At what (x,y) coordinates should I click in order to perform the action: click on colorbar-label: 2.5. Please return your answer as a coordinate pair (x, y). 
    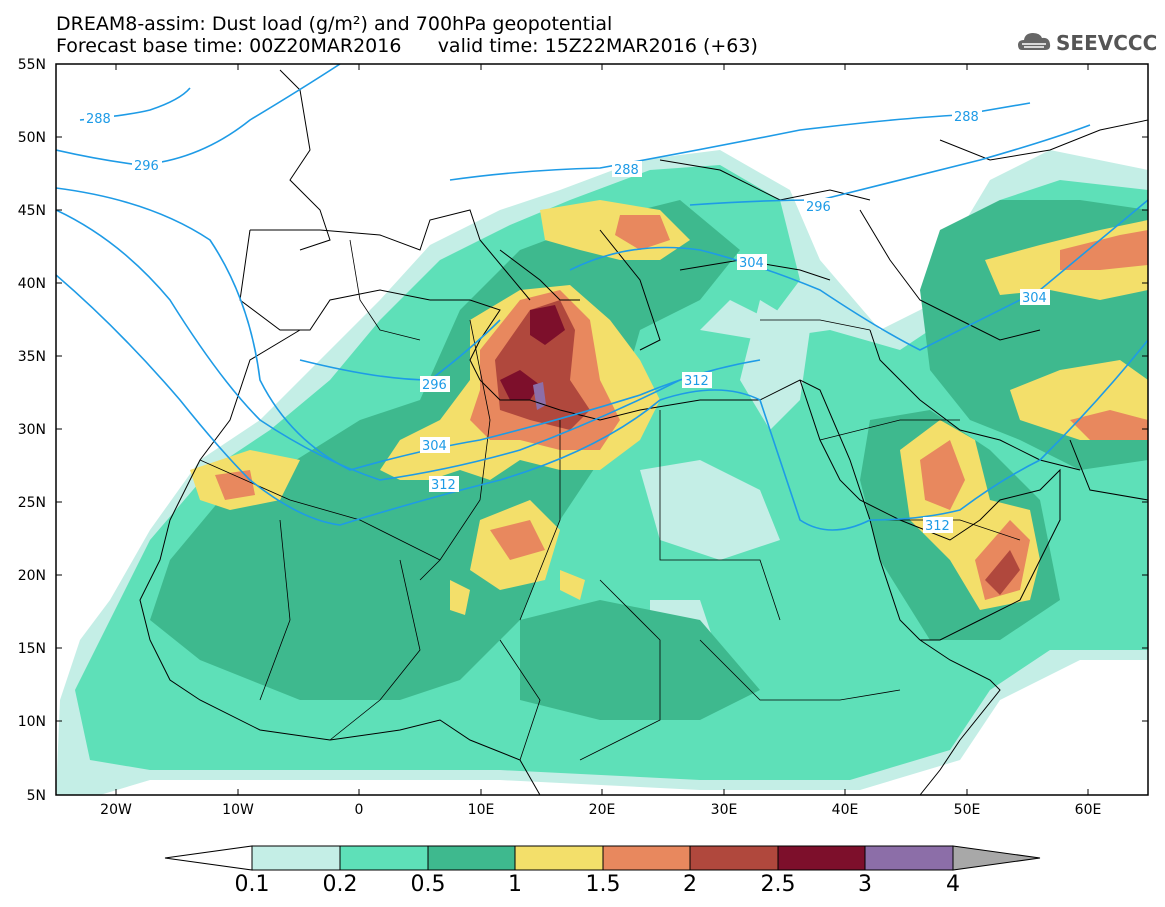
    Looking at the image, I should click on (778, 884).